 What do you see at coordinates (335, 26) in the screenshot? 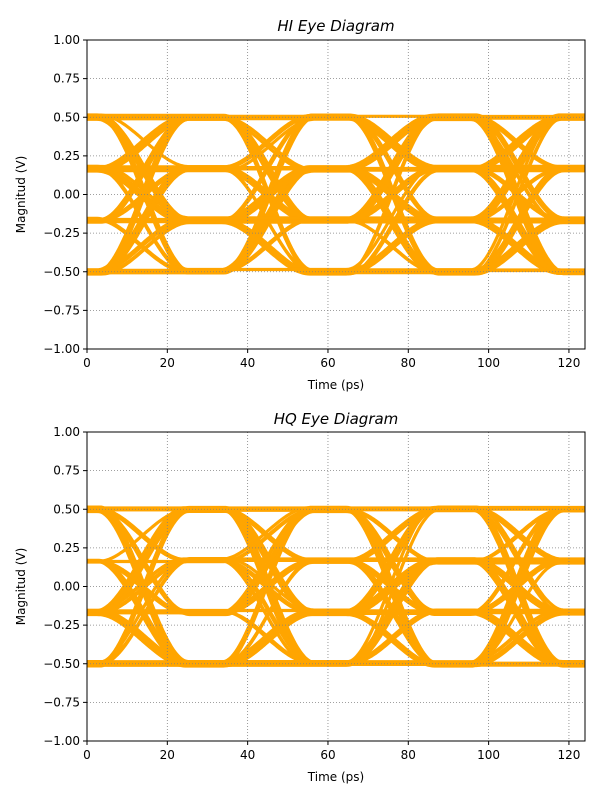
I see `chart-title: HI Eye Diagram` at bounding box center [335, 26].